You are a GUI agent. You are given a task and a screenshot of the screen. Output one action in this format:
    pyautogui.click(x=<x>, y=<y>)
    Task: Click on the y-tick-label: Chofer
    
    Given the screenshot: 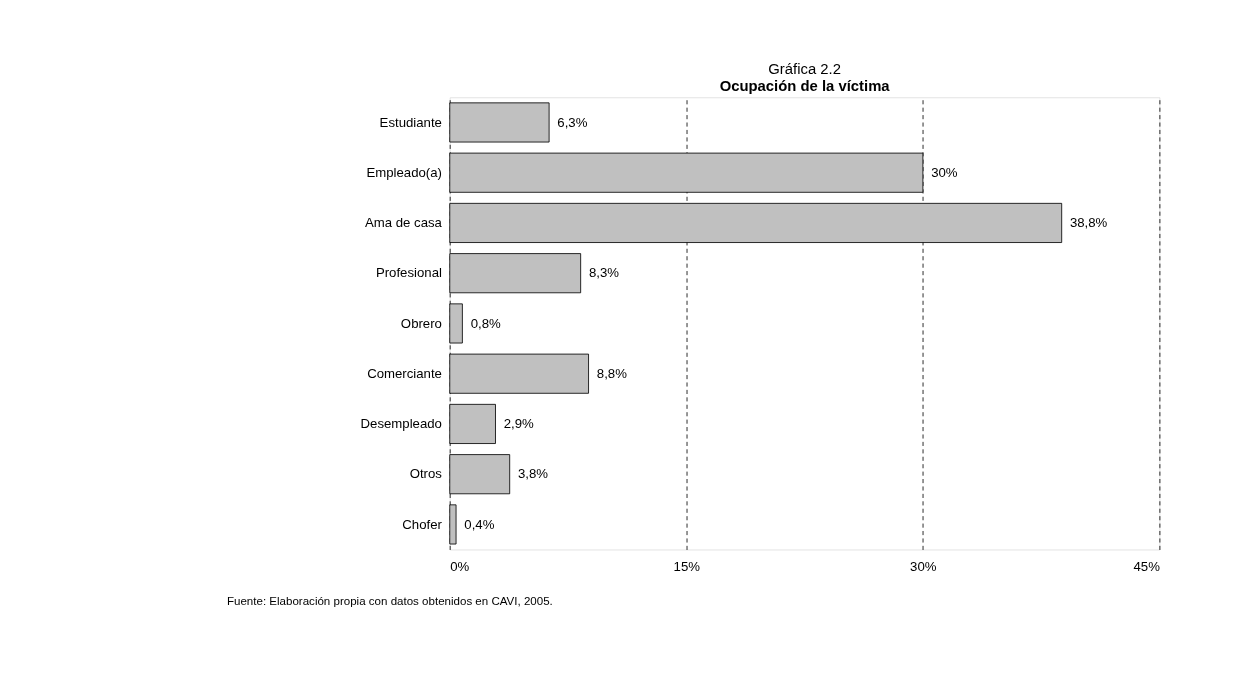 What is the action you would take?
    pyautogui.click(x=422, y=524)
    